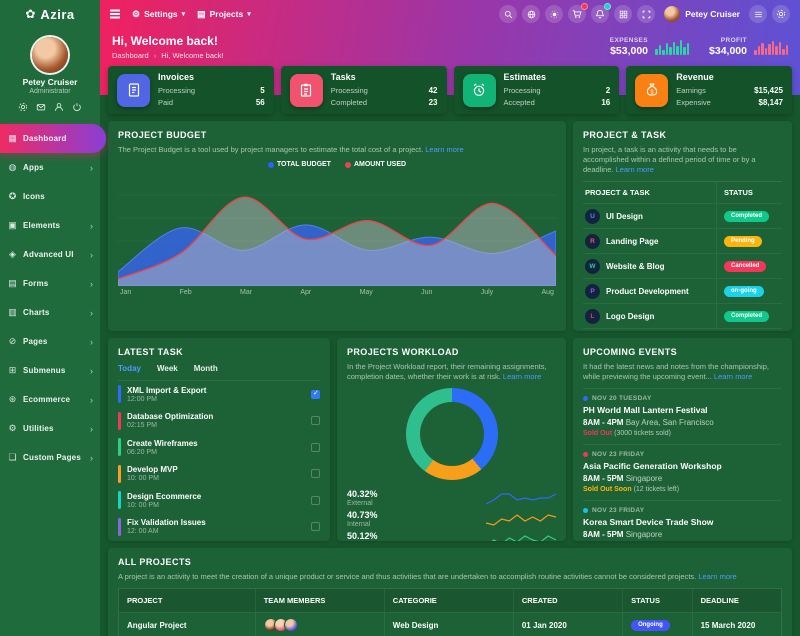  Describe the element at coordinates (363, 90) in the screenshot. I see `tasks-card: Tasks Processing 42 Completed 23` at that location.